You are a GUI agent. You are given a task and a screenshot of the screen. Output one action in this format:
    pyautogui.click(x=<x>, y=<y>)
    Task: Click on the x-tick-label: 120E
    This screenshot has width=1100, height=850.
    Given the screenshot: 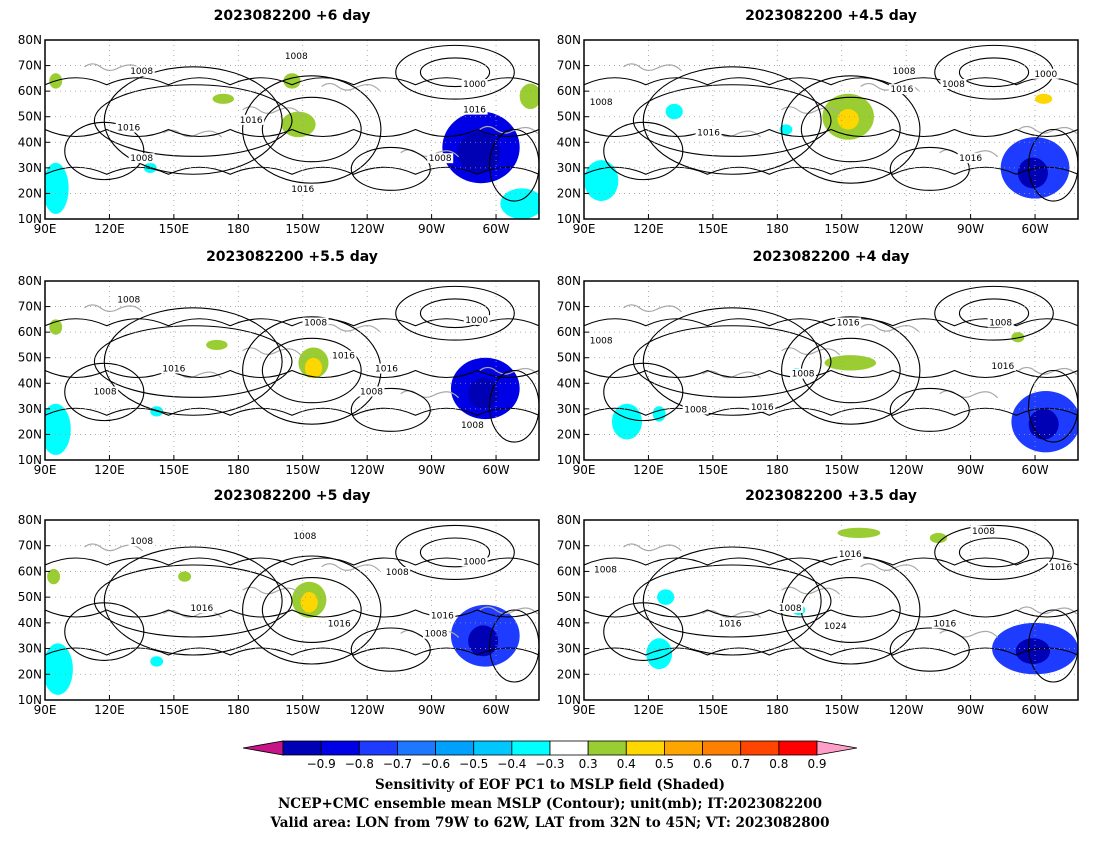 What is the action you would take?
    pyautogui.click(x=648, y=470)
    